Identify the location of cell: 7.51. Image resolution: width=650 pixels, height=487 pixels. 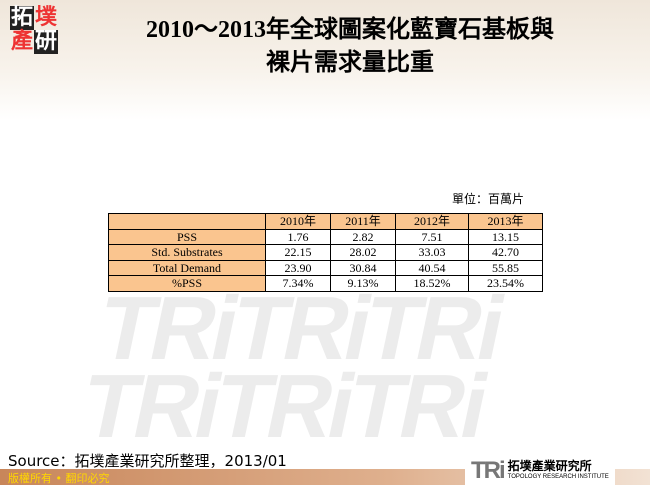
(432, 236).